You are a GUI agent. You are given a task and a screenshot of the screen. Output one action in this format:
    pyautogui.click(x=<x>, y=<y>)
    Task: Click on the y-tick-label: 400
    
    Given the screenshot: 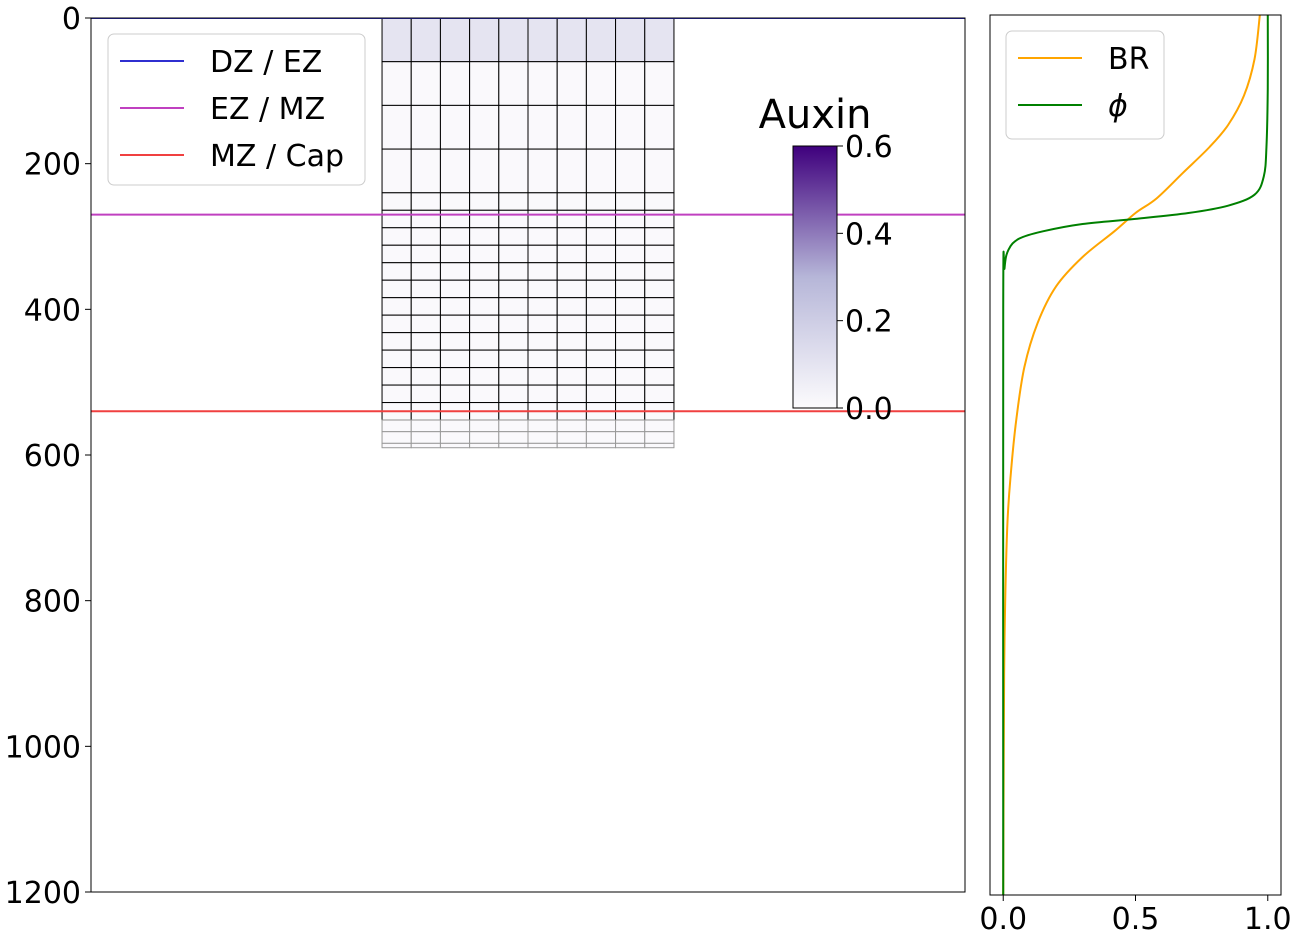 What is the action you would take?
    pyautogui.click(x=52, y=310)
    